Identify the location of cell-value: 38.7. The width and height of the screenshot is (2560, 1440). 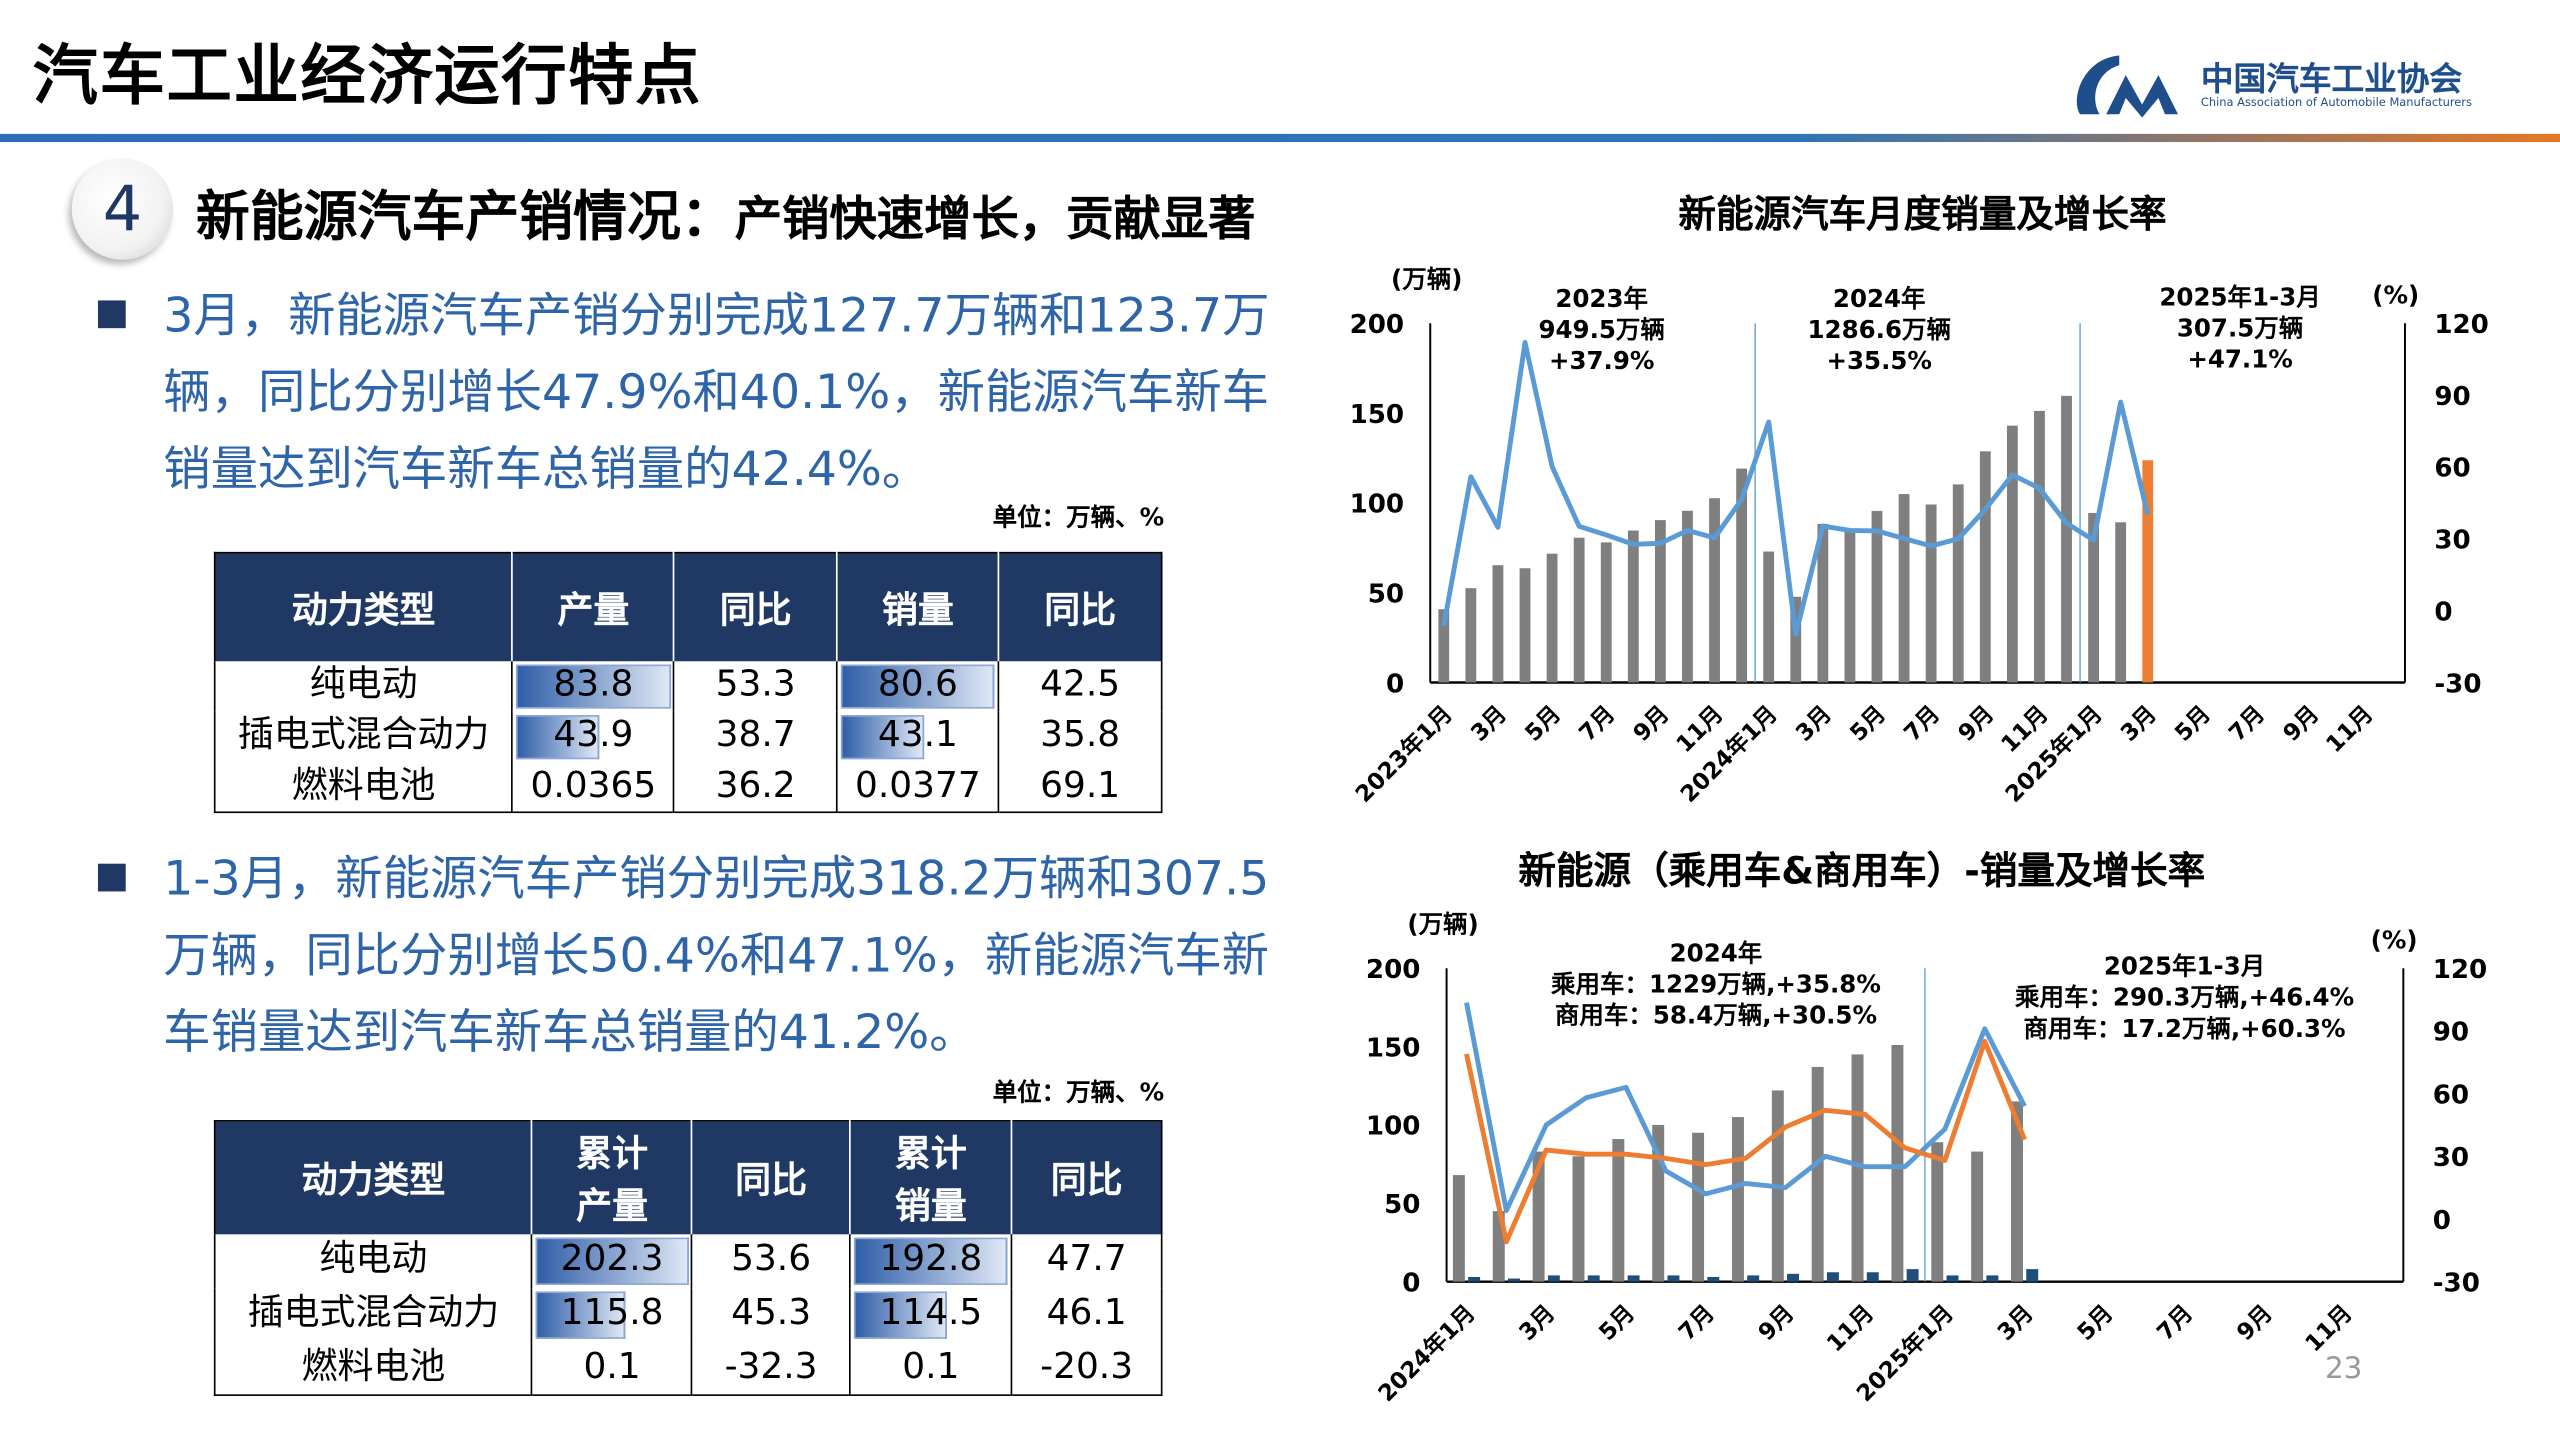
(755, 735).